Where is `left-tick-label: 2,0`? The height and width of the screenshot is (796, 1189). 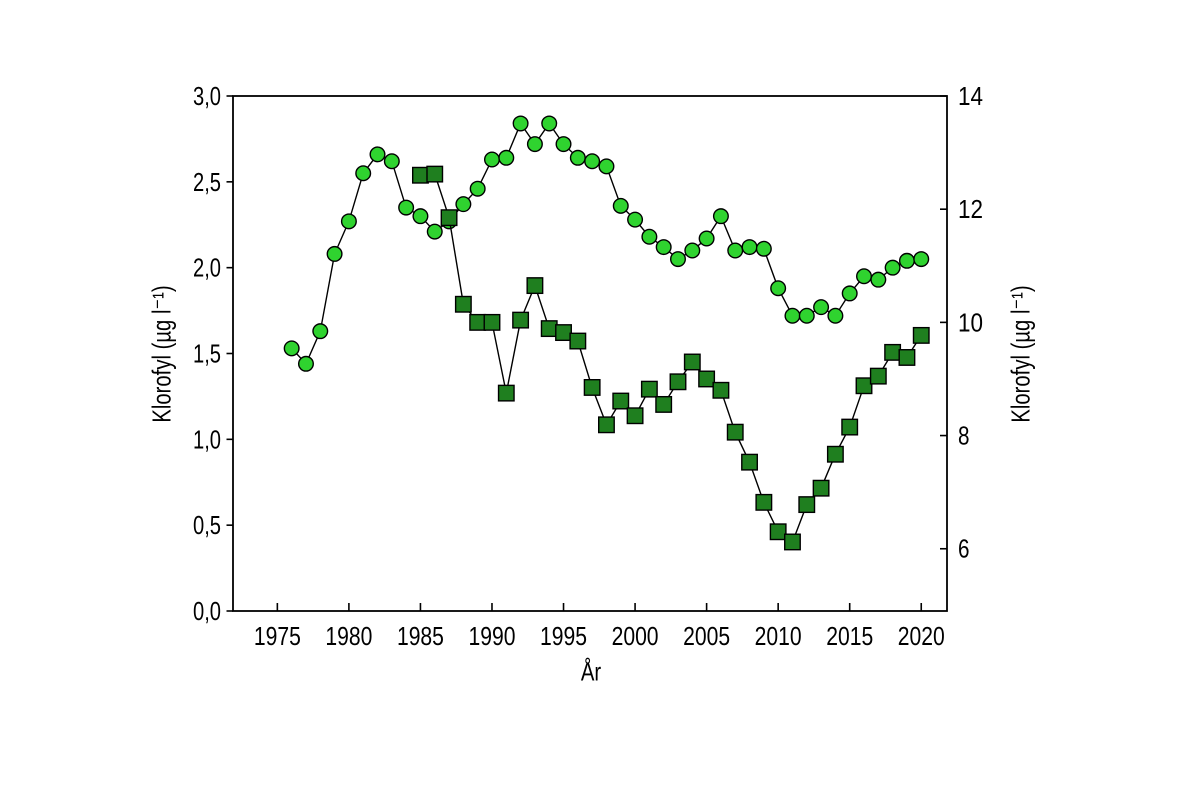
left-tick-label: 2,0 is located at coordinates (207, 268).